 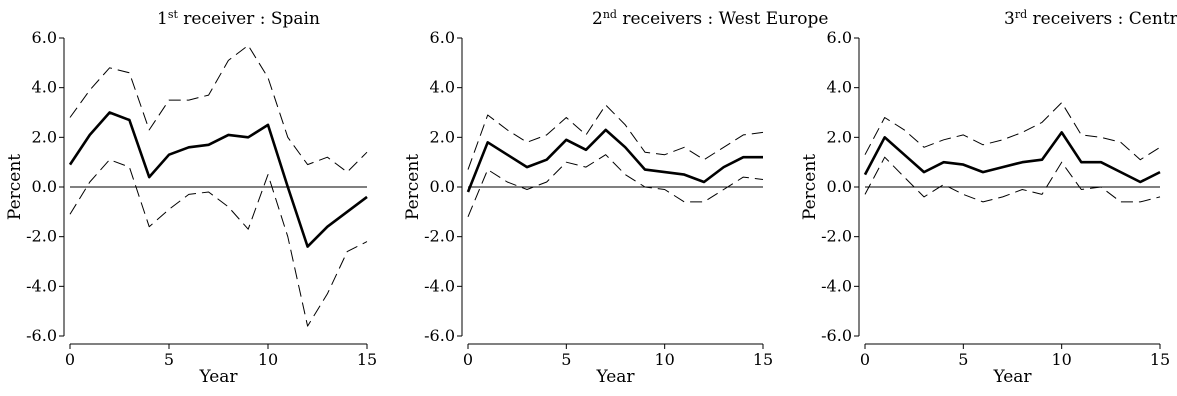 I want to click on panel-title: 3rd receivers : Central Europe, so click(x=1090, y=18).